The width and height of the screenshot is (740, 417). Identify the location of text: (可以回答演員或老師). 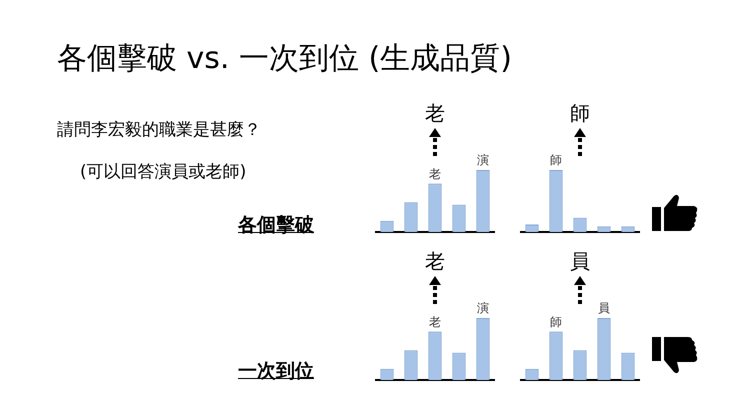
(163, 172).